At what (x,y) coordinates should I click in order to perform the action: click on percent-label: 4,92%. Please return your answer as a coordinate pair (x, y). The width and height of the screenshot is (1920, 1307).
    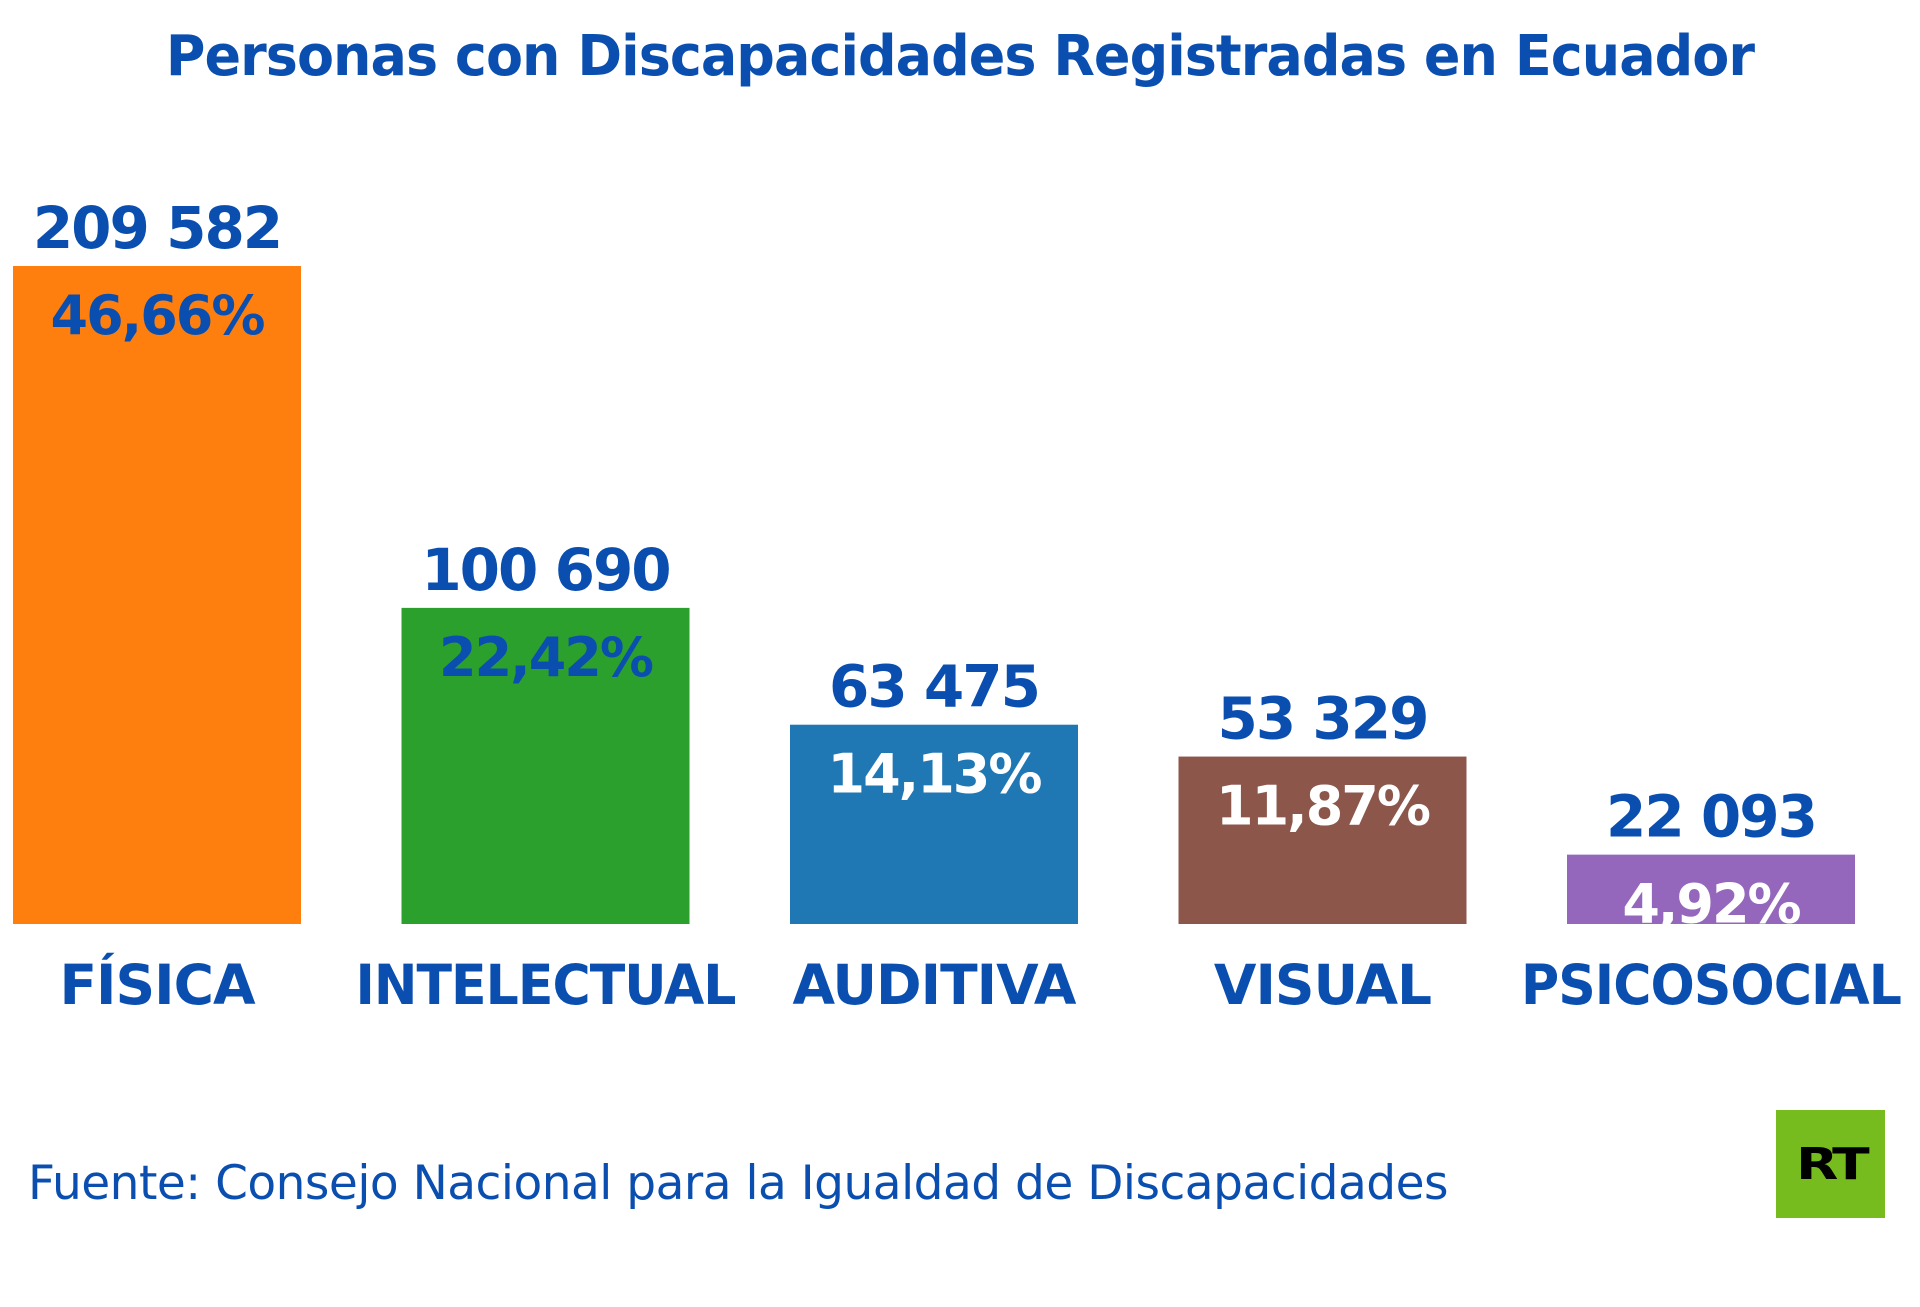
    Looking at the image, I should click on (1711, 904).